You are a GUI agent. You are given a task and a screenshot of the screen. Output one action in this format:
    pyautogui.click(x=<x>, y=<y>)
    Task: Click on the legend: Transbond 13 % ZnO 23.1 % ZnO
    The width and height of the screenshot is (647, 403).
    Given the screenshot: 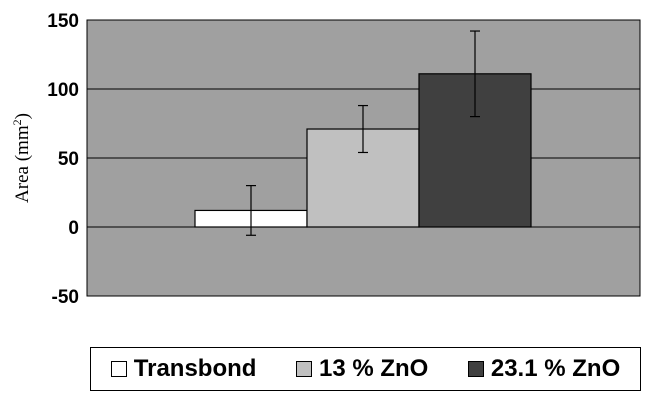 What is the action you would take?
    pyautogui.click(x=365, y=369)
    